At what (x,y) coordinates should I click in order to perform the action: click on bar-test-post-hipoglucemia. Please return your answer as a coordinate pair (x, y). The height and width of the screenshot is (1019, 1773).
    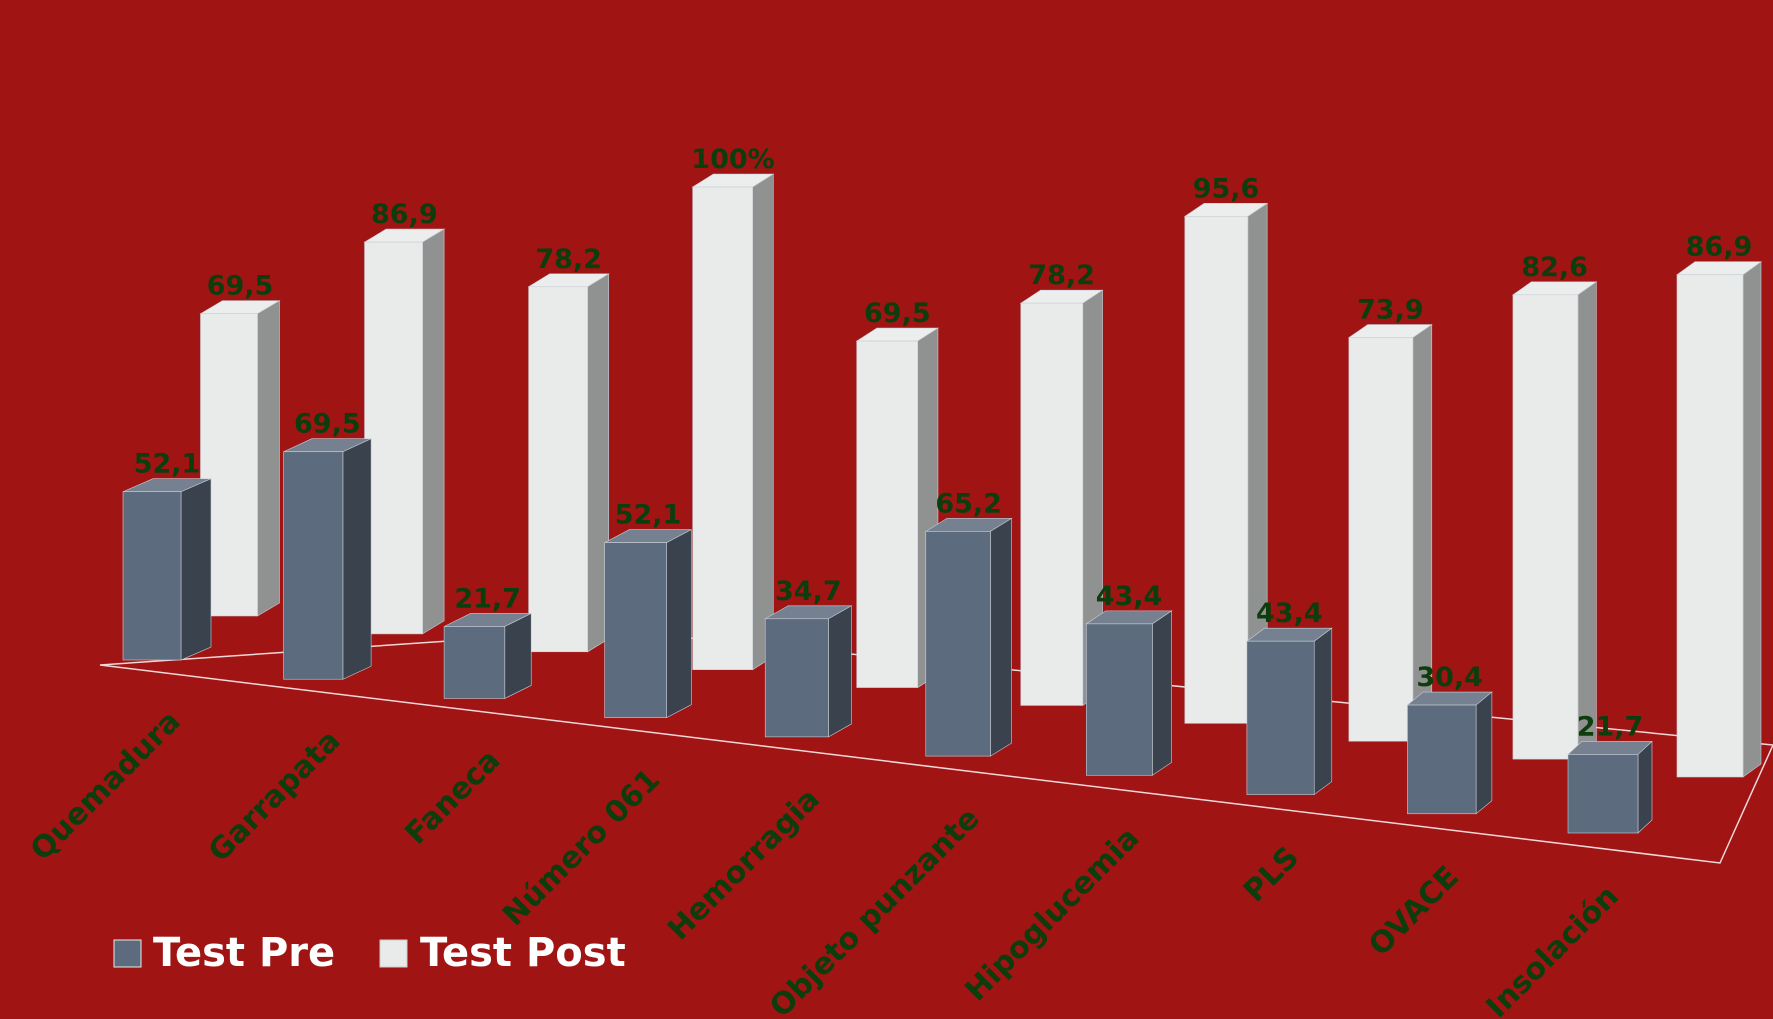
    Looking at the image, I should click on (1226, 463).